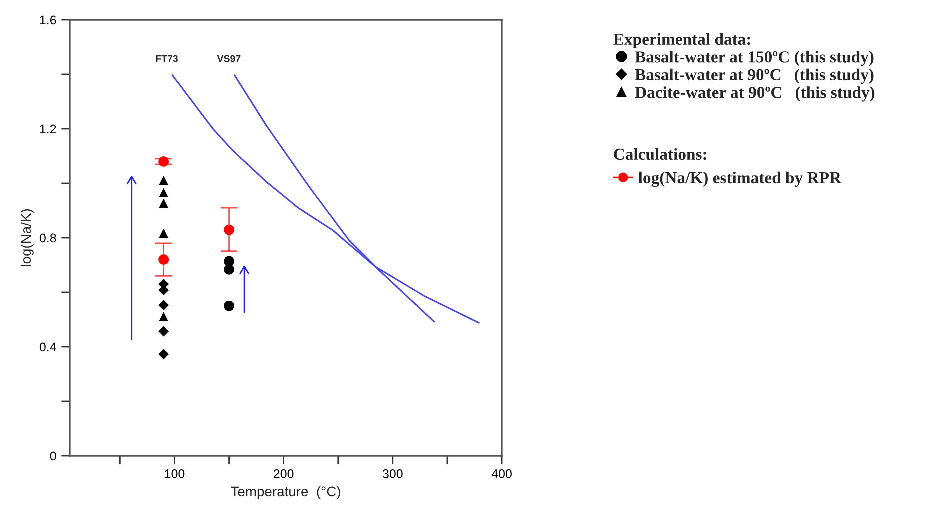 Image resolution: width=930 pixels, height=511 pixels. I want to click on y-tick-label: 0.4, so click(48, 347).